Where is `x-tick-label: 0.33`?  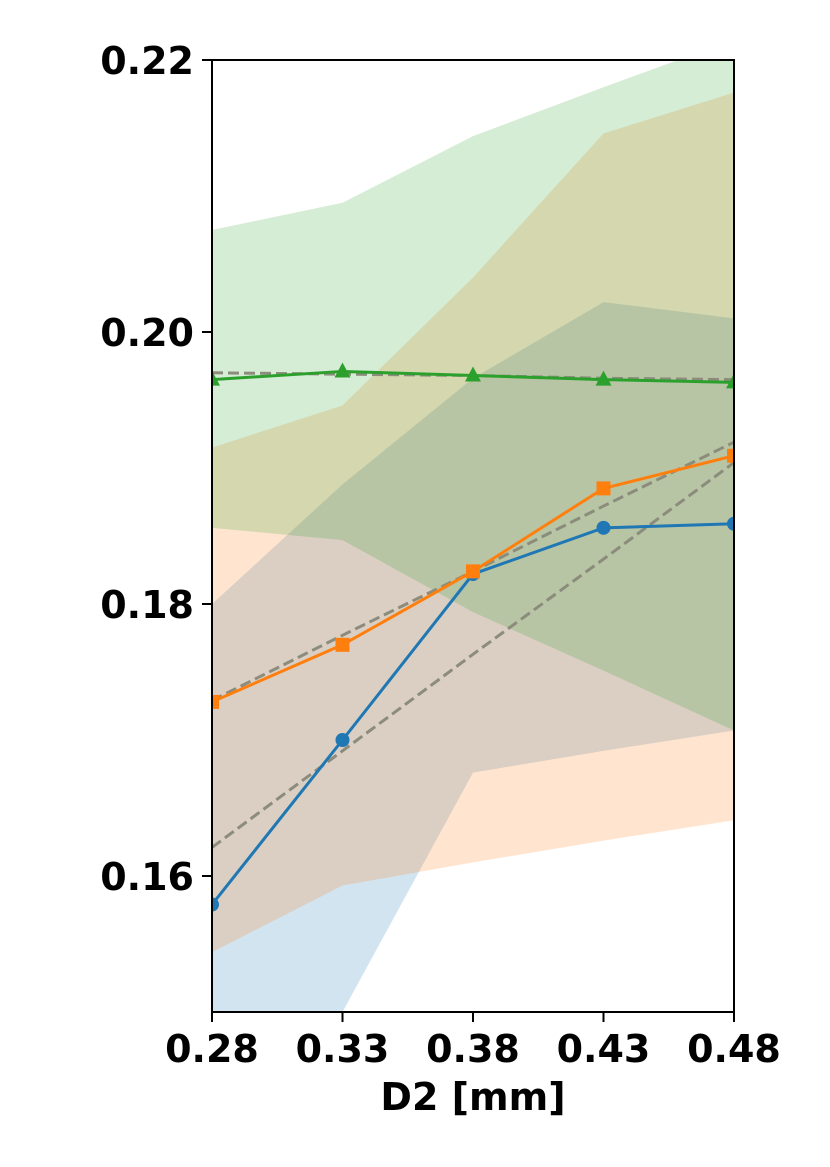 x-tick-label: 0.33 is located at coordinates (343, 1049).